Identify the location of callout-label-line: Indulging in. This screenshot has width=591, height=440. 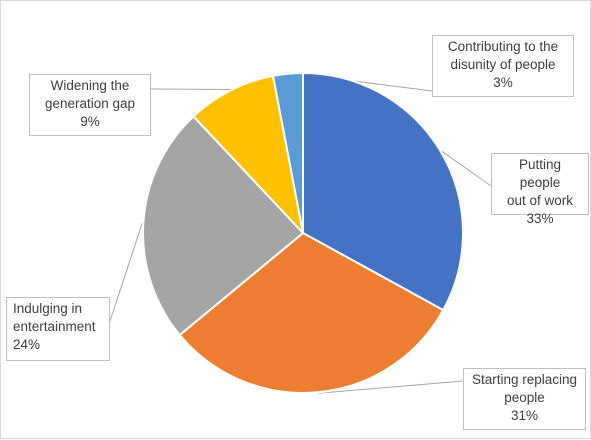
(48, 308).